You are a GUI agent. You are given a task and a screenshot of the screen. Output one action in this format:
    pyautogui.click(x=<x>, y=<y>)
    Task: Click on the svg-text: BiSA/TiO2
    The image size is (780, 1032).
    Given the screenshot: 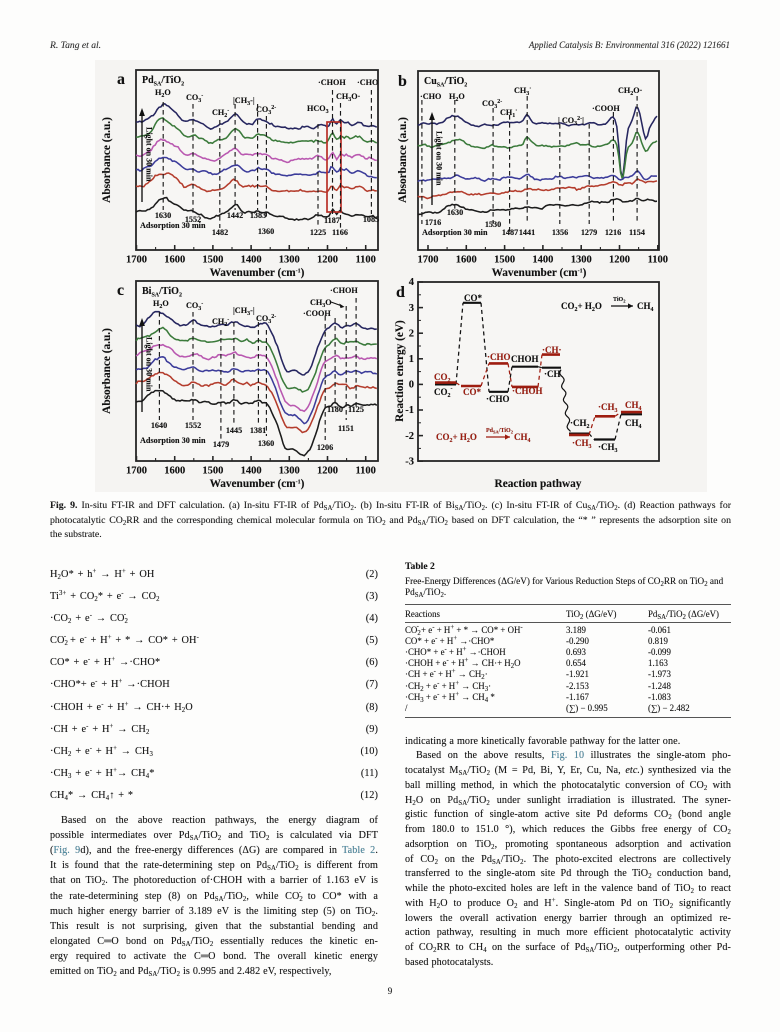 What is the action you would take?
    pyautogui.click(x=162, y=292)
    